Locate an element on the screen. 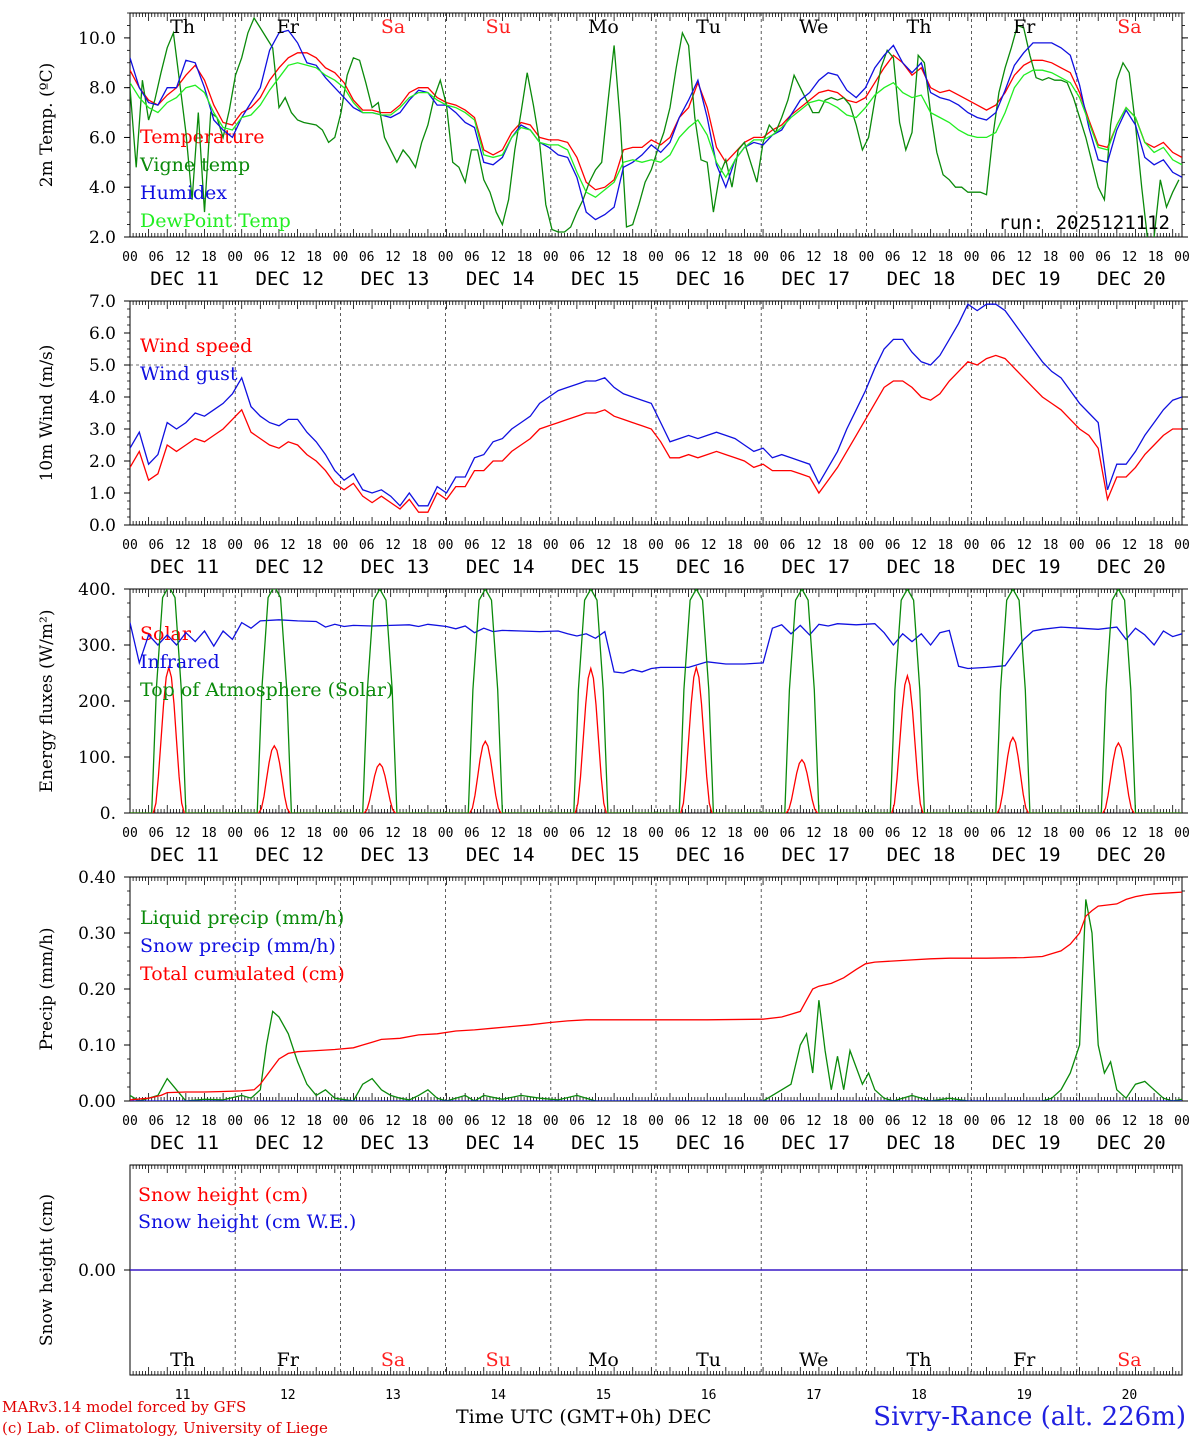 This screenshot has width=1194, height=1440. date-label: DEC 19 is located at coordinates (1026, 855).